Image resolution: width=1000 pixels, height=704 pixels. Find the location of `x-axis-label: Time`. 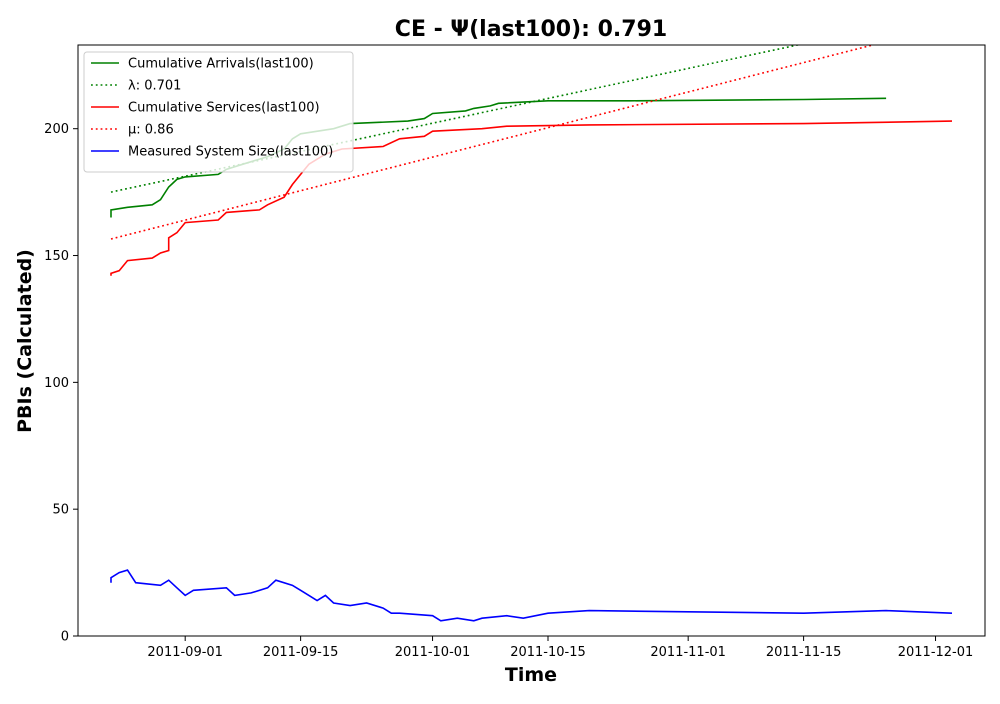

x-axis-label: Time is located at coordinates (531, 675).